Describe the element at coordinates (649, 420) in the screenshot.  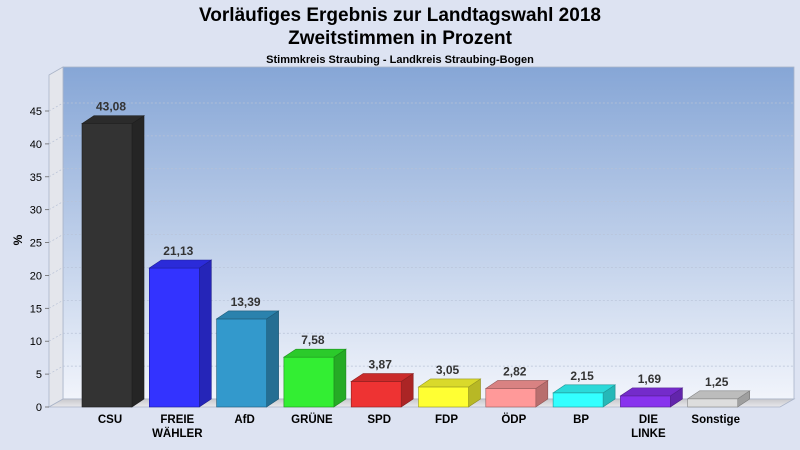
I see `category-label: DIE` at that location.